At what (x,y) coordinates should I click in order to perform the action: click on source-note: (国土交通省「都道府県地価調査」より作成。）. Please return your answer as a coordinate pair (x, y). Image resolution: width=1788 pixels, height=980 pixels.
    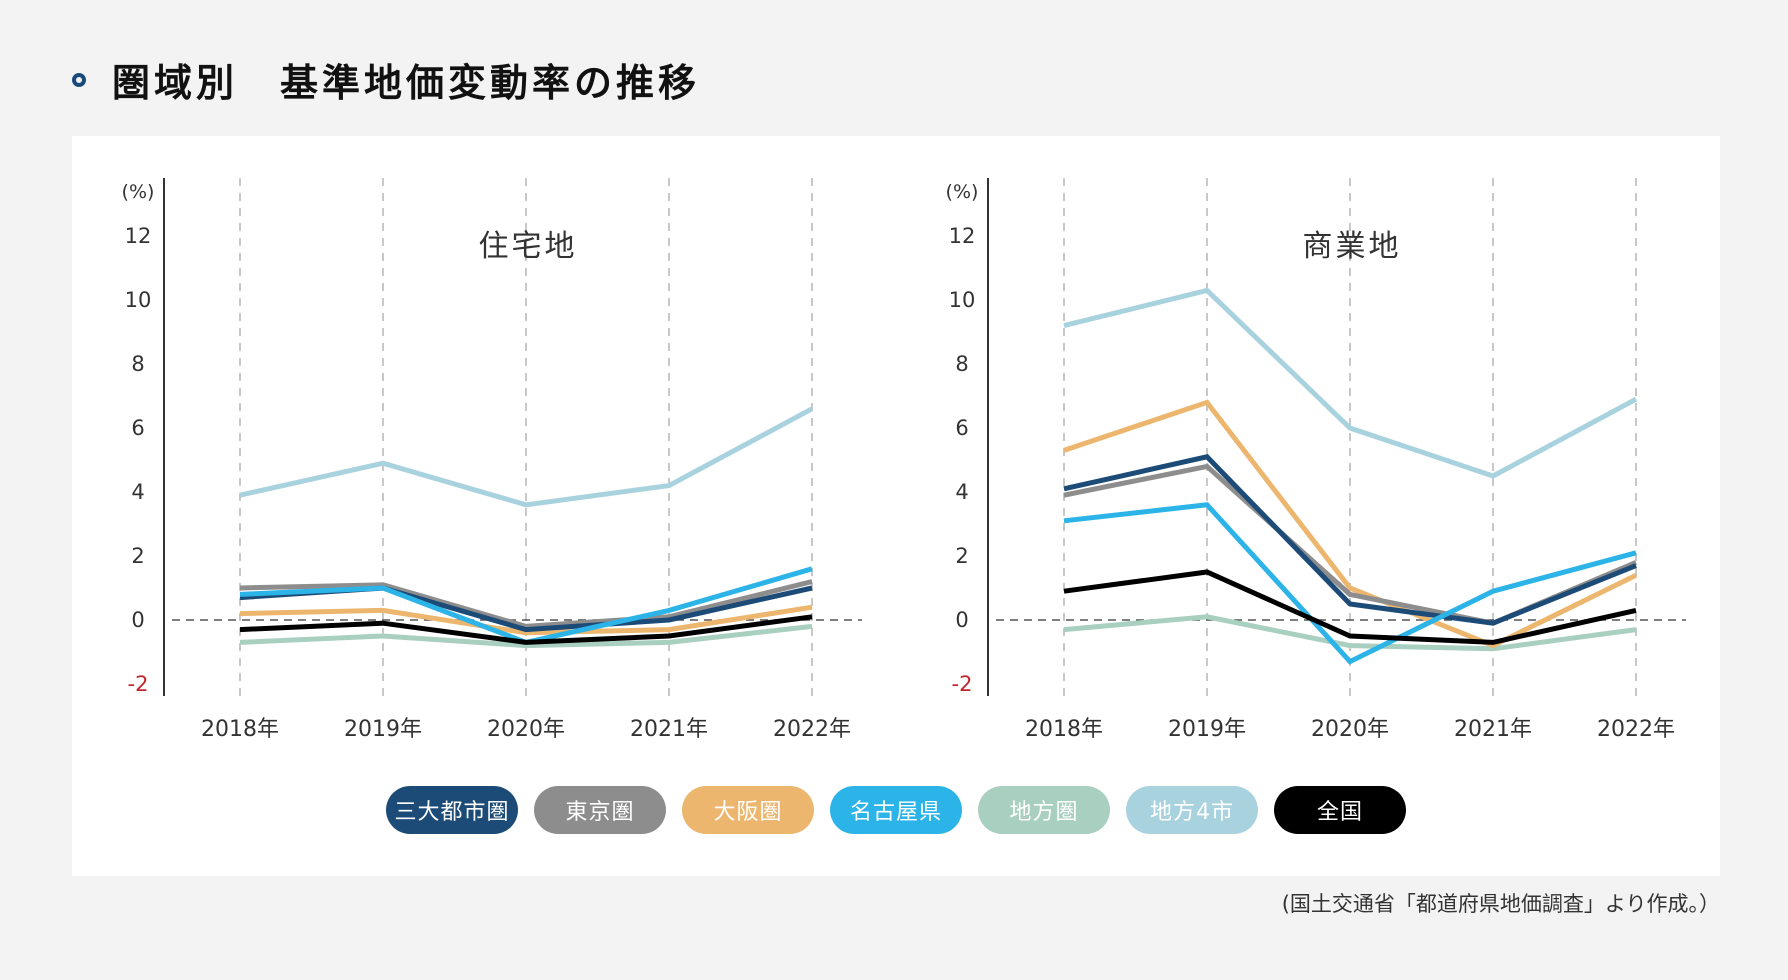
    Looking at the image, I should click on (1500, 904).